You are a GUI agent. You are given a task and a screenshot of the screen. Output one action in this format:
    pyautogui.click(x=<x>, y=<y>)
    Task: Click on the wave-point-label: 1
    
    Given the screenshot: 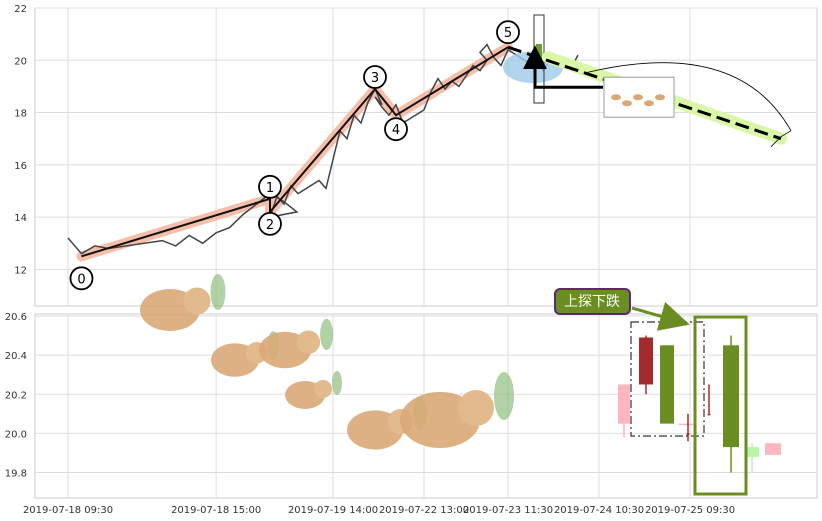 What is the action you would take?
    pyautogui.click(x=270, y=188)
    